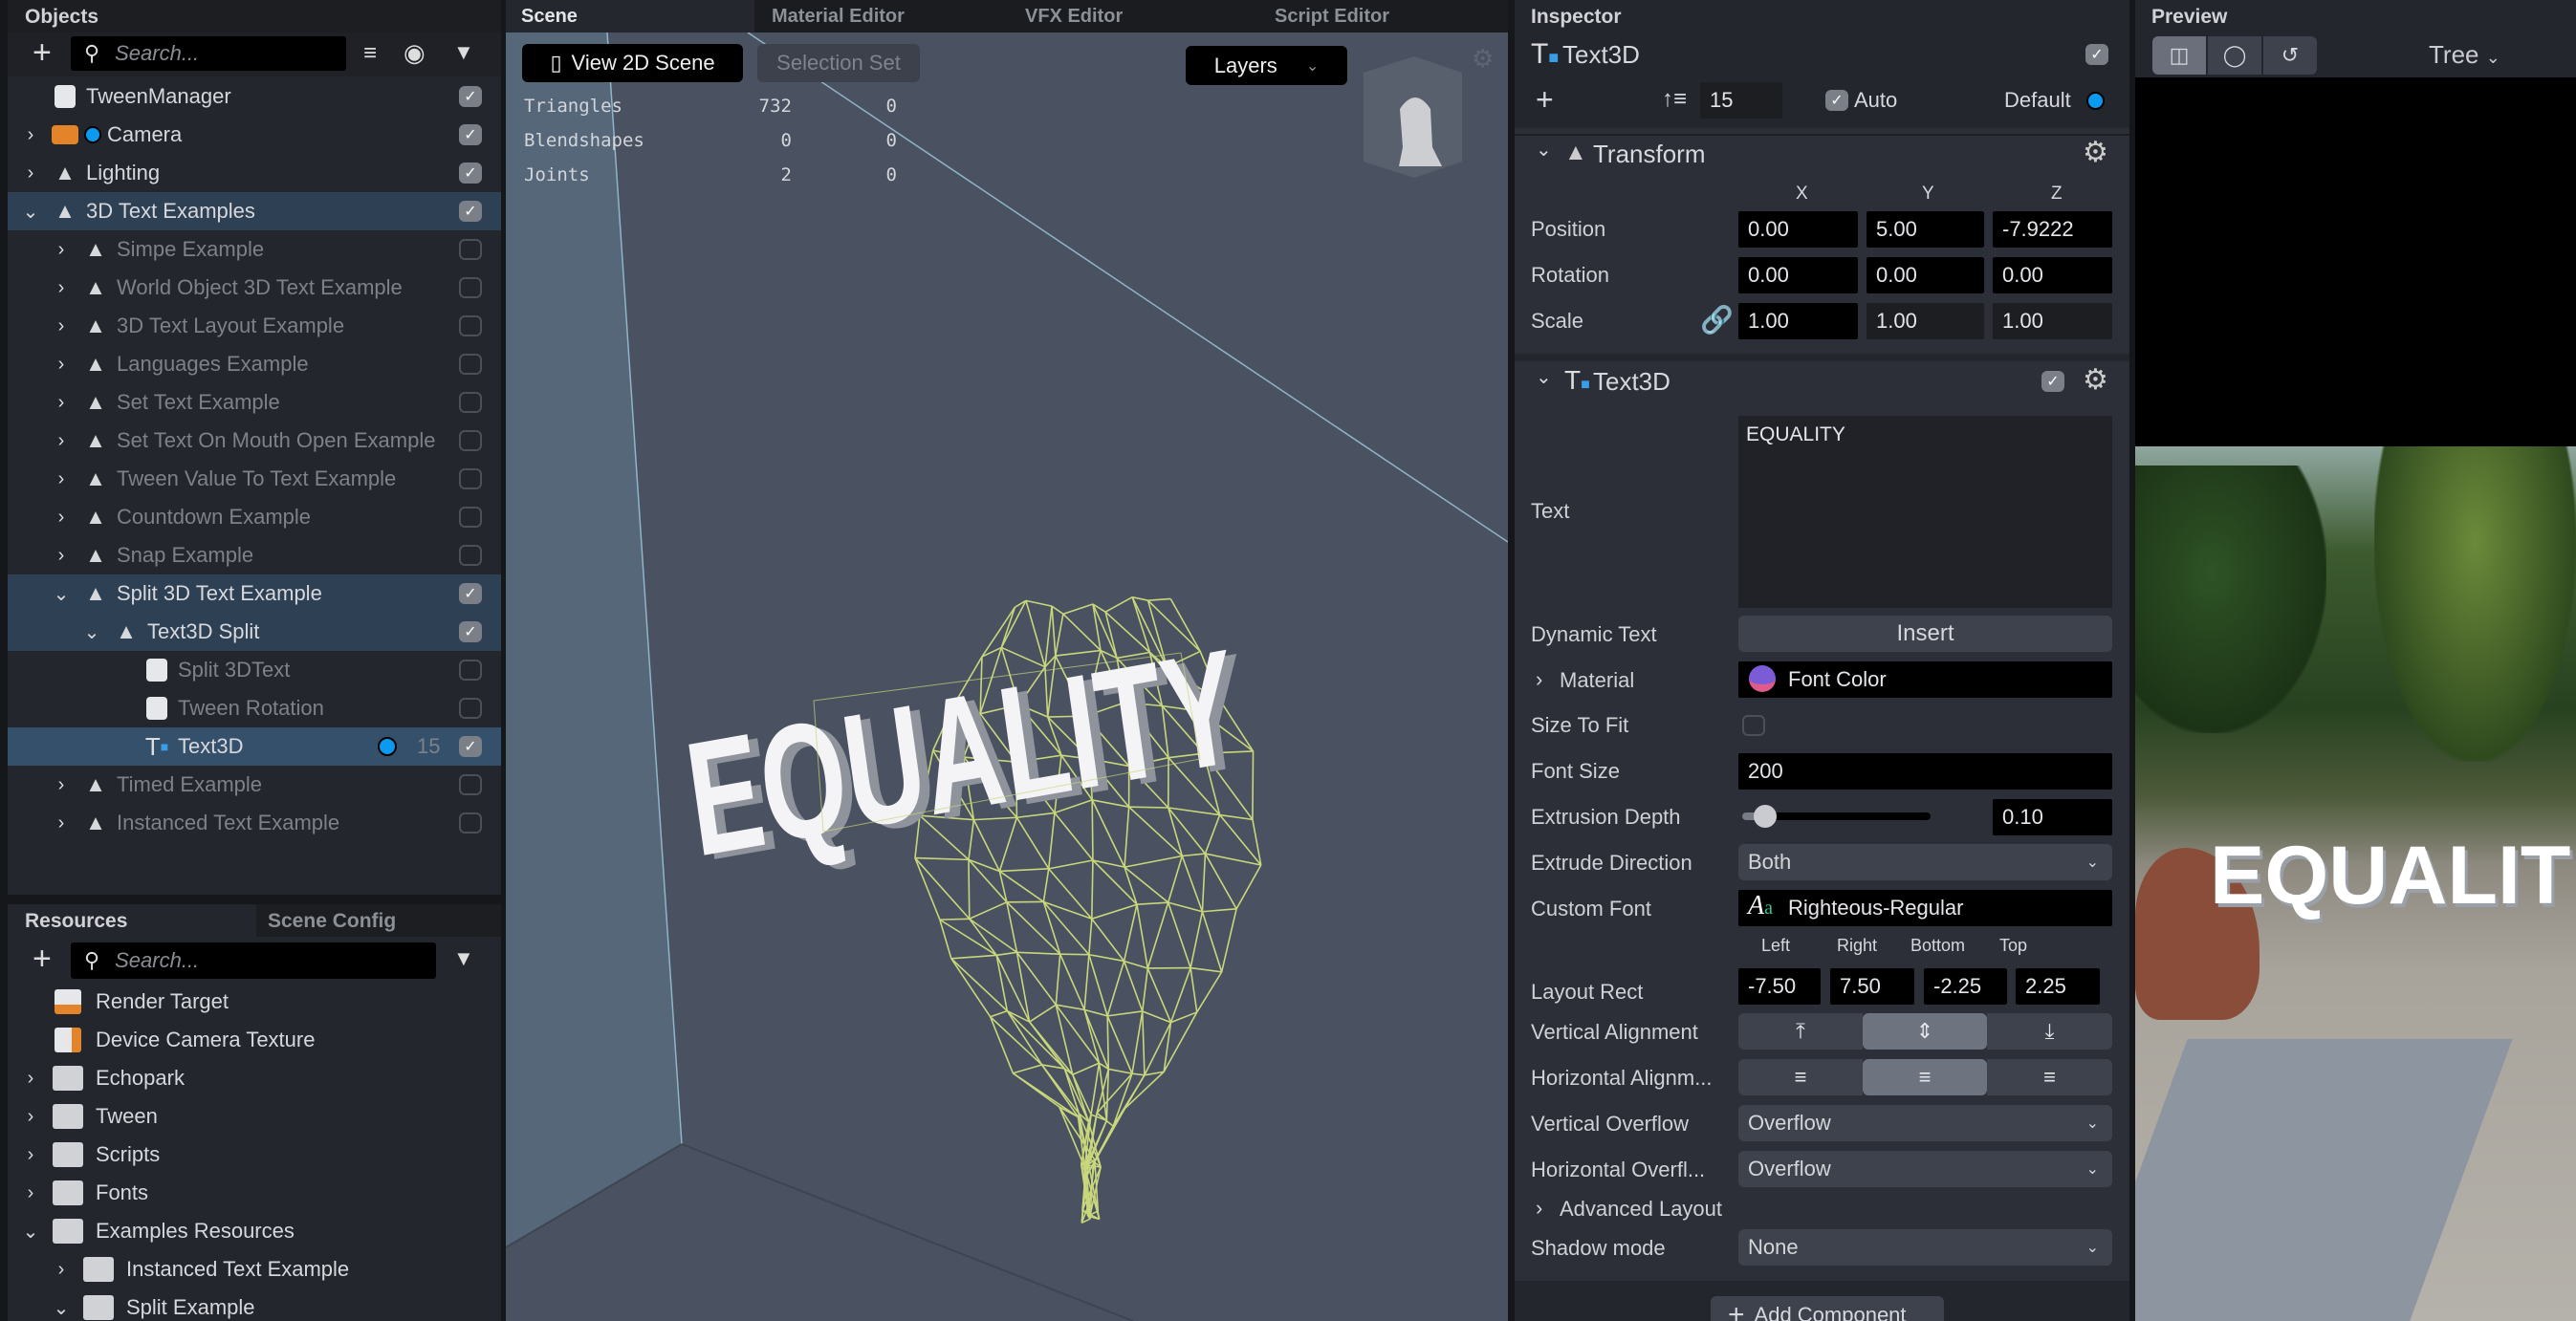 The image size is (2576, 1321). What do you see at coordinates (254, 364) in the screenshot?
I see `tree-item: › ▲ Languages Example` at bounding box center [254, 364].